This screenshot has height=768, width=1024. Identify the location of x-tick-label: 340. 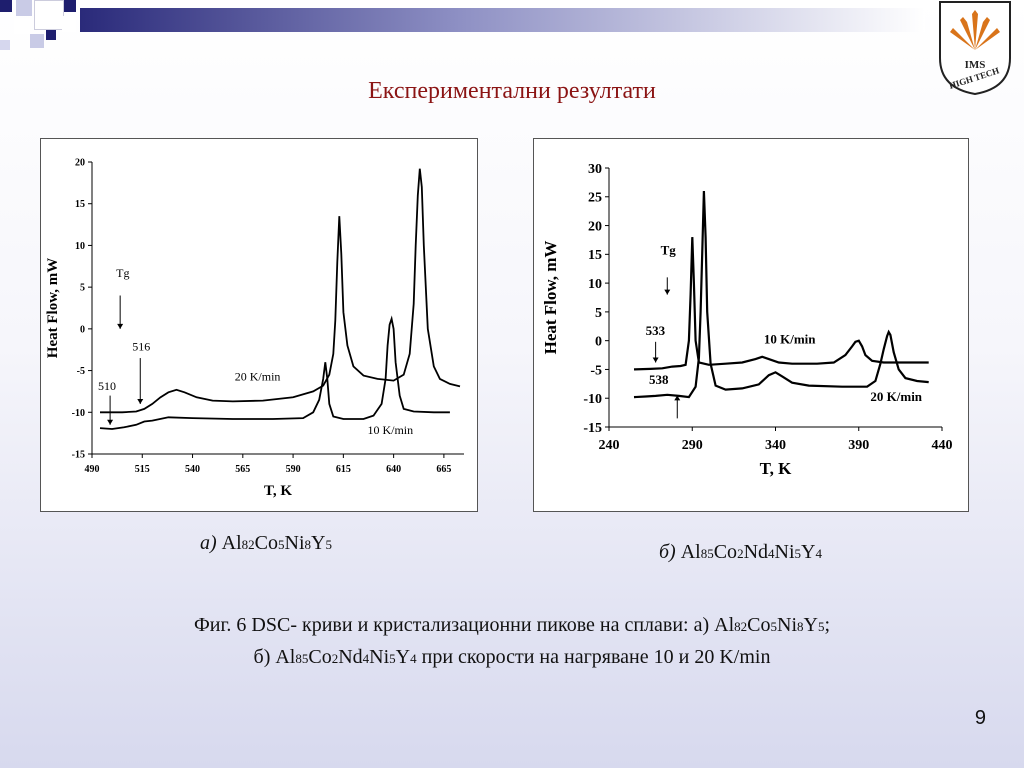
(775, 445).